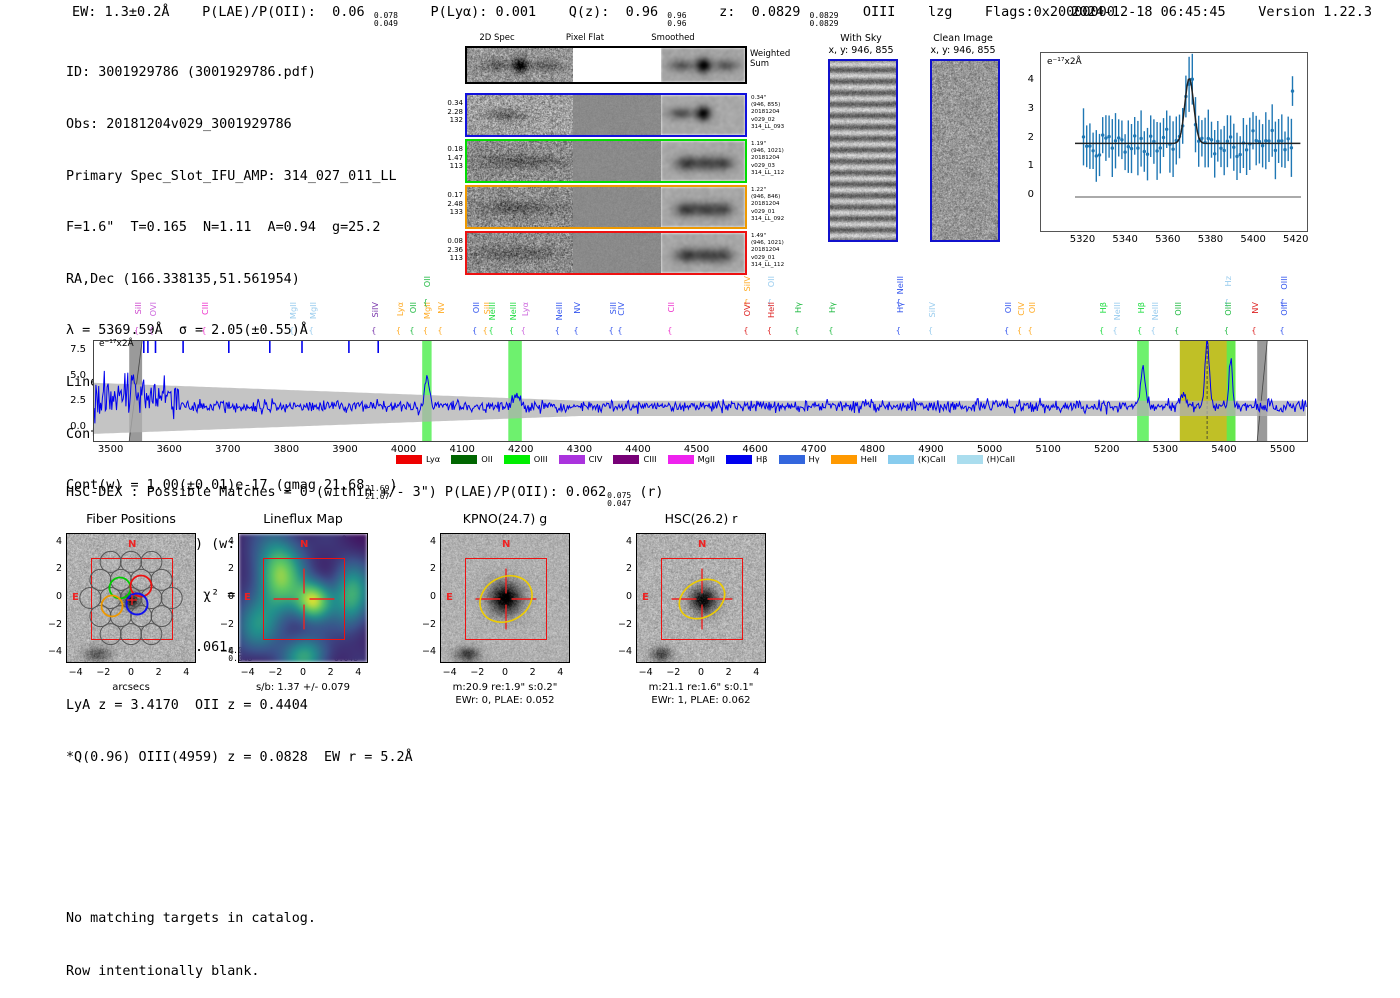 This screenshot has height=998, width=1400. Describe the element at coordinates (191, 918) in the screenshot. I see `bottom-note-line1: No matching targets in catalog.` at that location.